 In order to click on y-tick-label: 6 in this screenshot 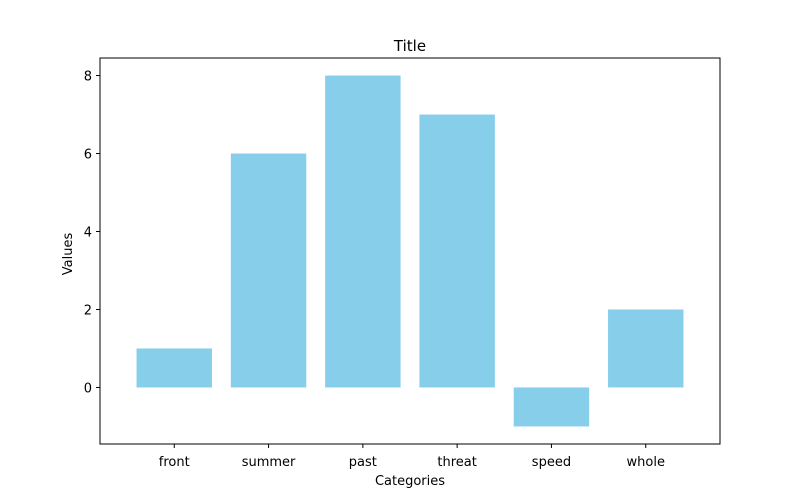, I will do `click(88, 155)`.